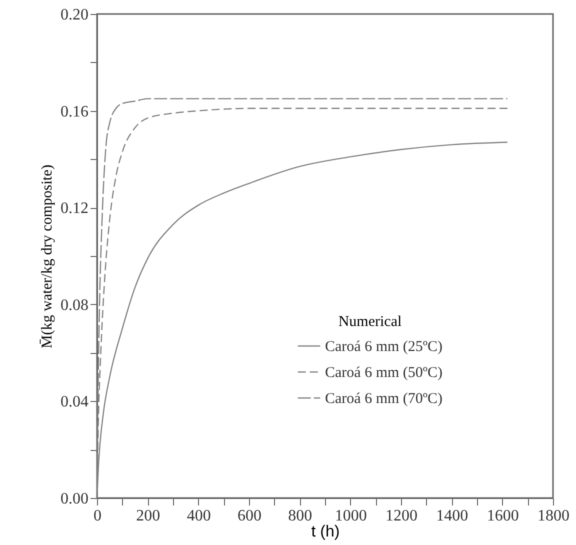  What do you see at coordinates (452, 516) in the screenshot?
I see `x-tick-label: 1400` at bounding box center [452, 516].